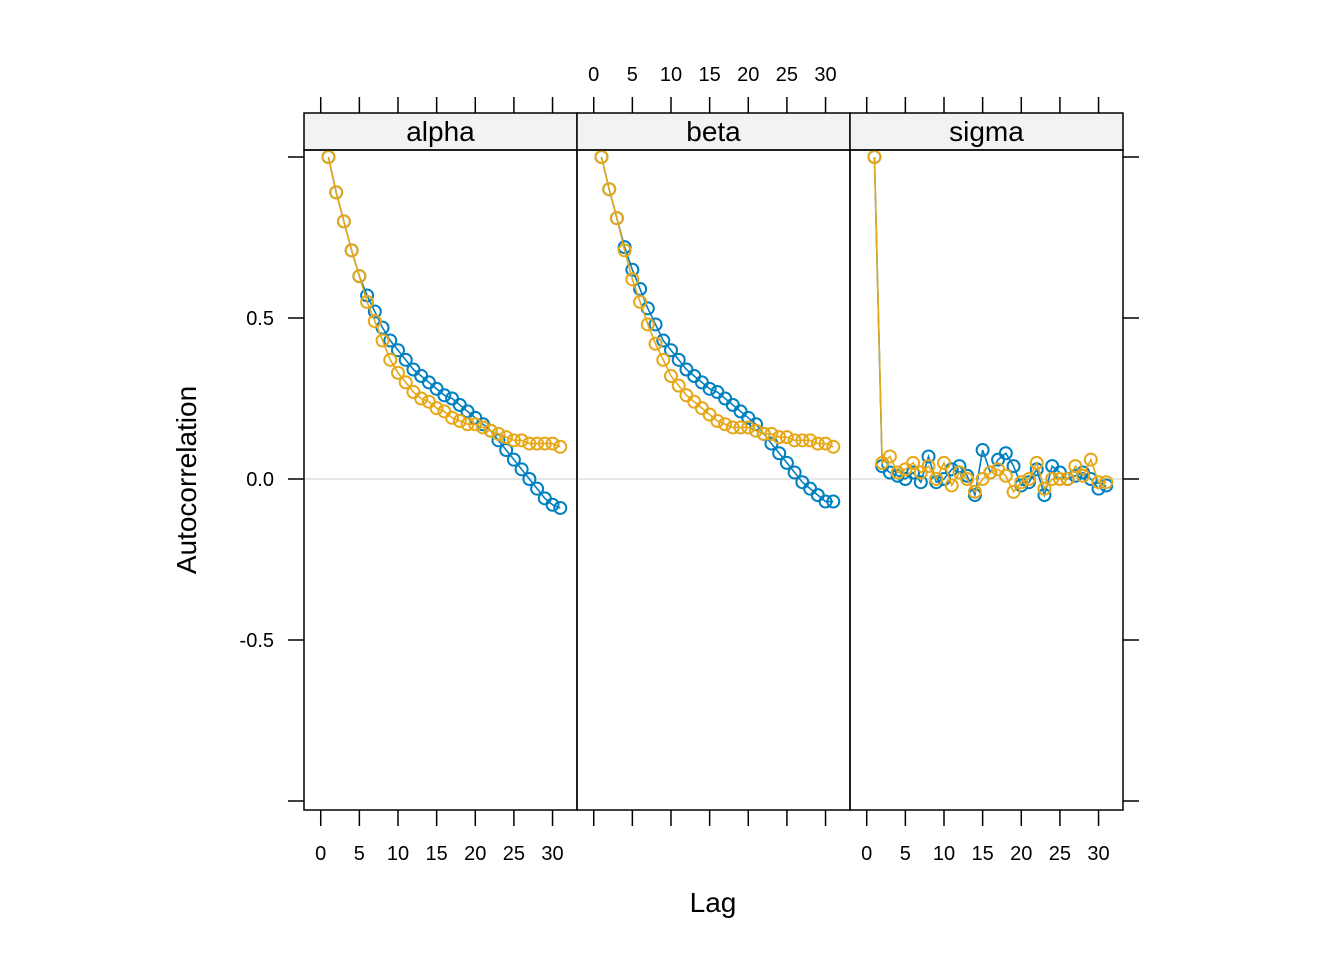 The width and height of the screenshot is (1344, 960). Describe the element at coordinates (986, 480) in the screenshot. I see `panel-border-sigma` at that location.